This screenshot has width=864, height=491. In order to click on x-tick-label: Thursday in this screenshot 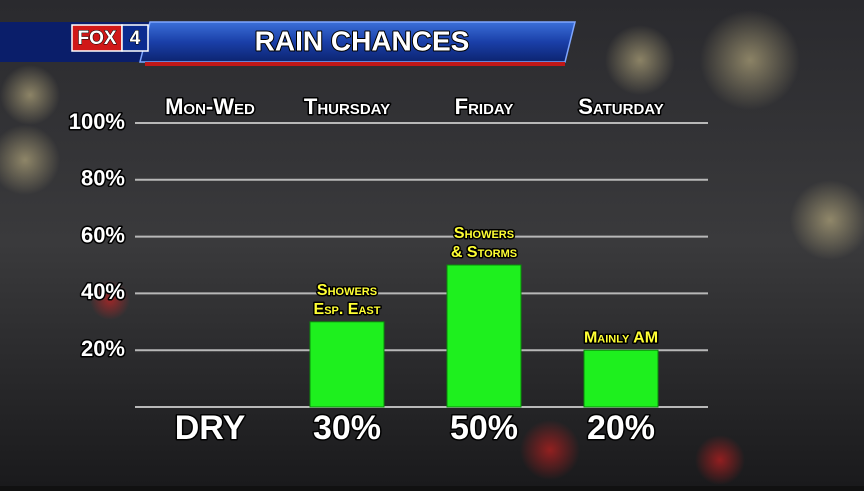, I will do `click(347, 106)`.